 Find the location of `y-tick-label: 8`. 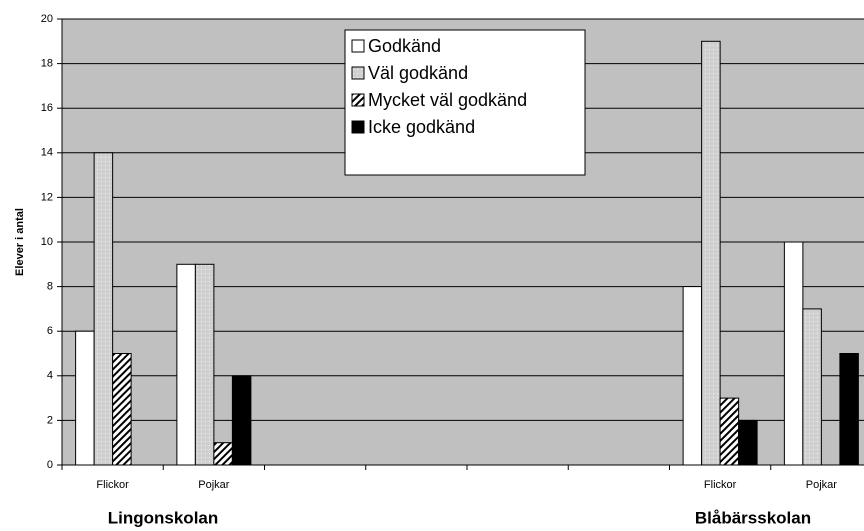

y-tick-label: 8 is located at coordinates (50, 287).